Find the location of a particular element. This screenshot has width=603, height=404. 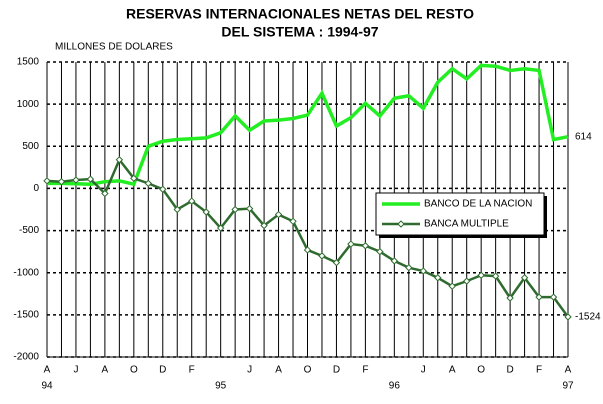

y-tick-label: -1000 is located at coordinates (26, 272).